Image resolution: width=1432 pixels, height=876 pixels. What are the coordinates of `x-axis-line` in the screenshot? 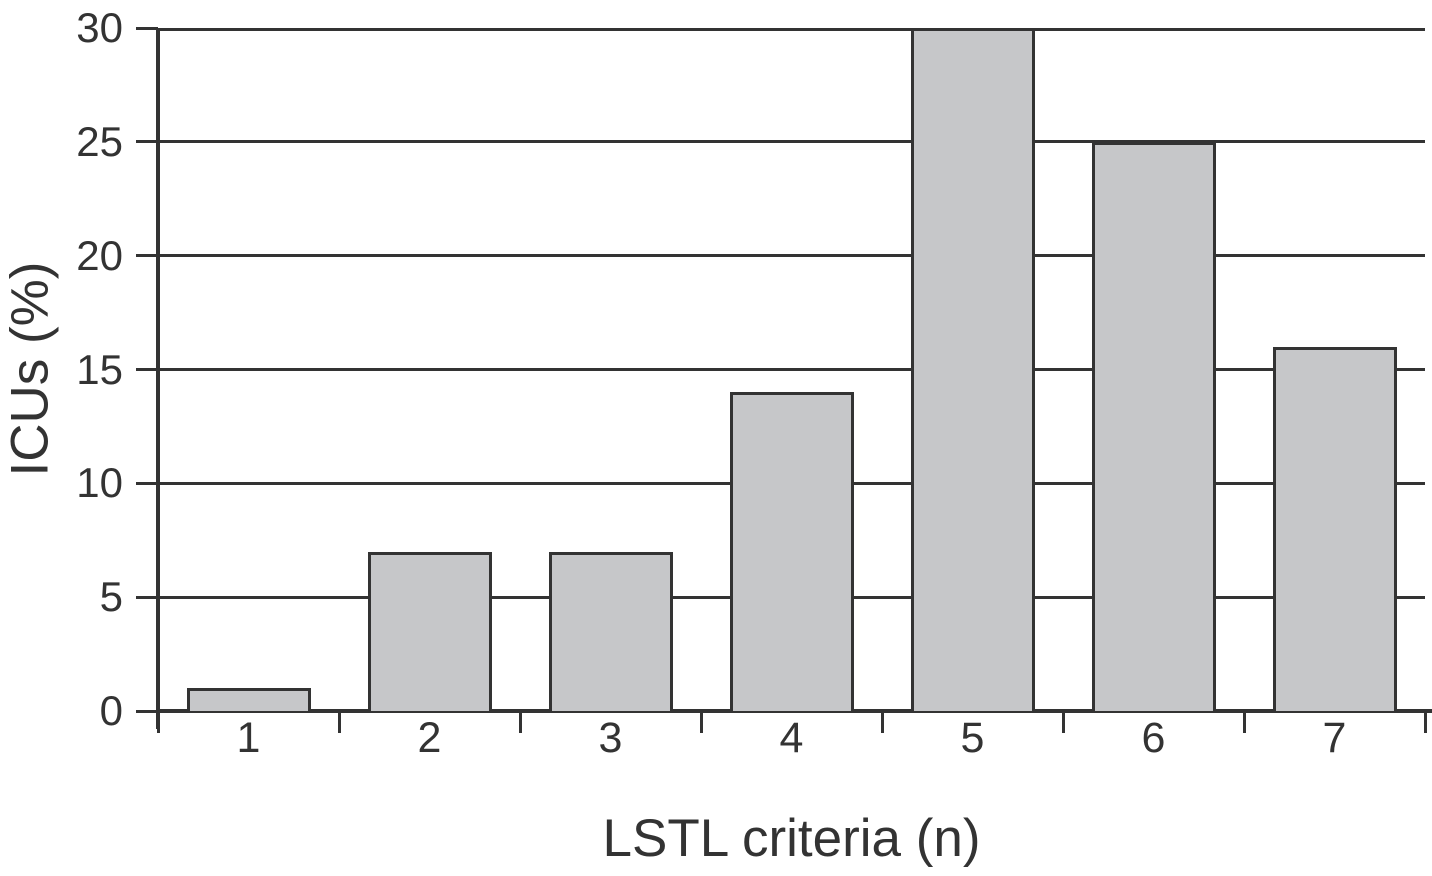 It's located at (794, 711).